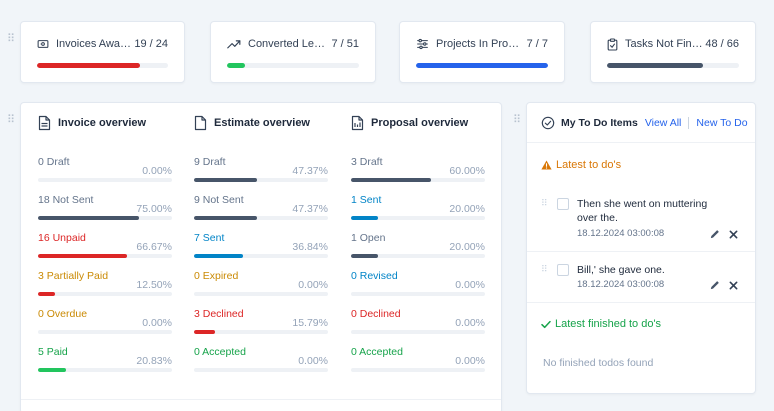 The height and width of the screenshot is (411, 774). Describe the element at coordinates (546, 165) in the screenshot. I see `warning-icon` at that location.